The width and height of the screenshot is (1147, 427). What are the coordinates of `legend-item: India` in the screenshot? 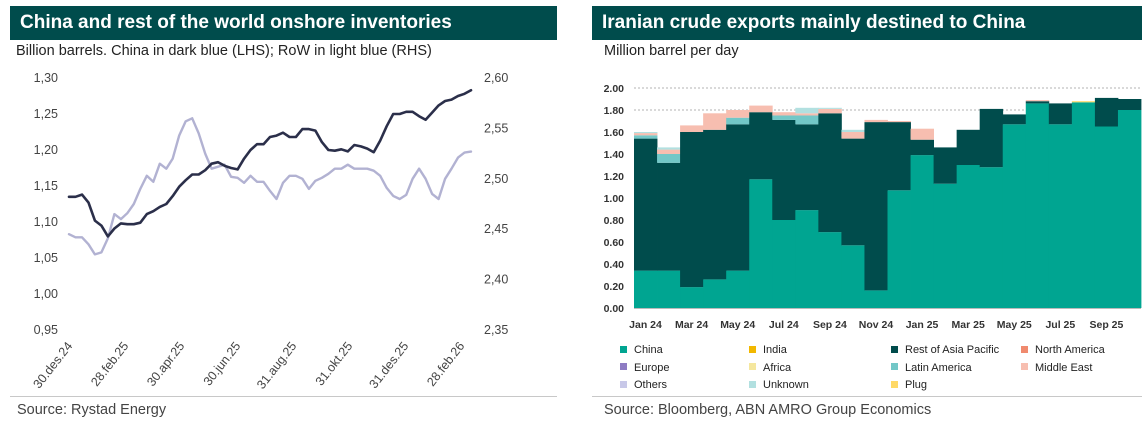 It's located at (768, 350).